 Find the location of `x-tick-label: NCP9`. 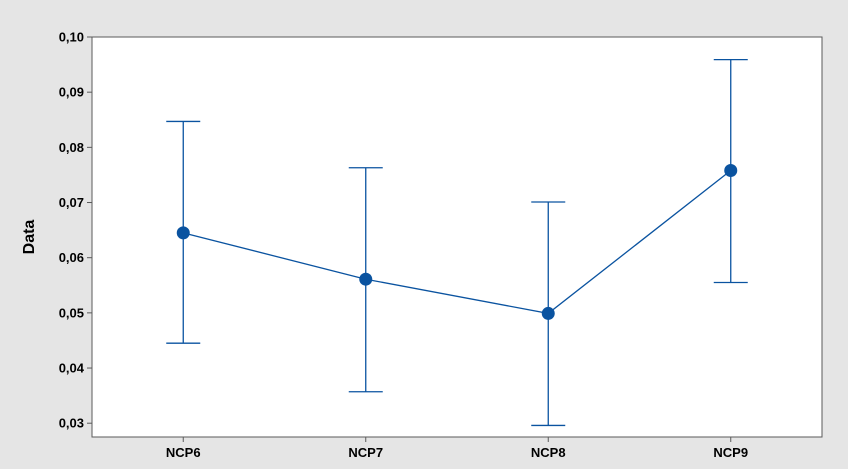

x-tick-label: NCP9 is located at coordinates (730, 452).